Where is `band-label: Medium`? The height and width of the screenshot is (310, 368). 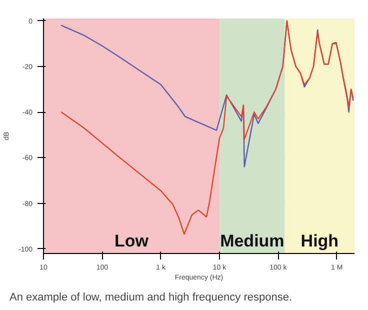
band-label: Medium is located at coordinates (252, 241).